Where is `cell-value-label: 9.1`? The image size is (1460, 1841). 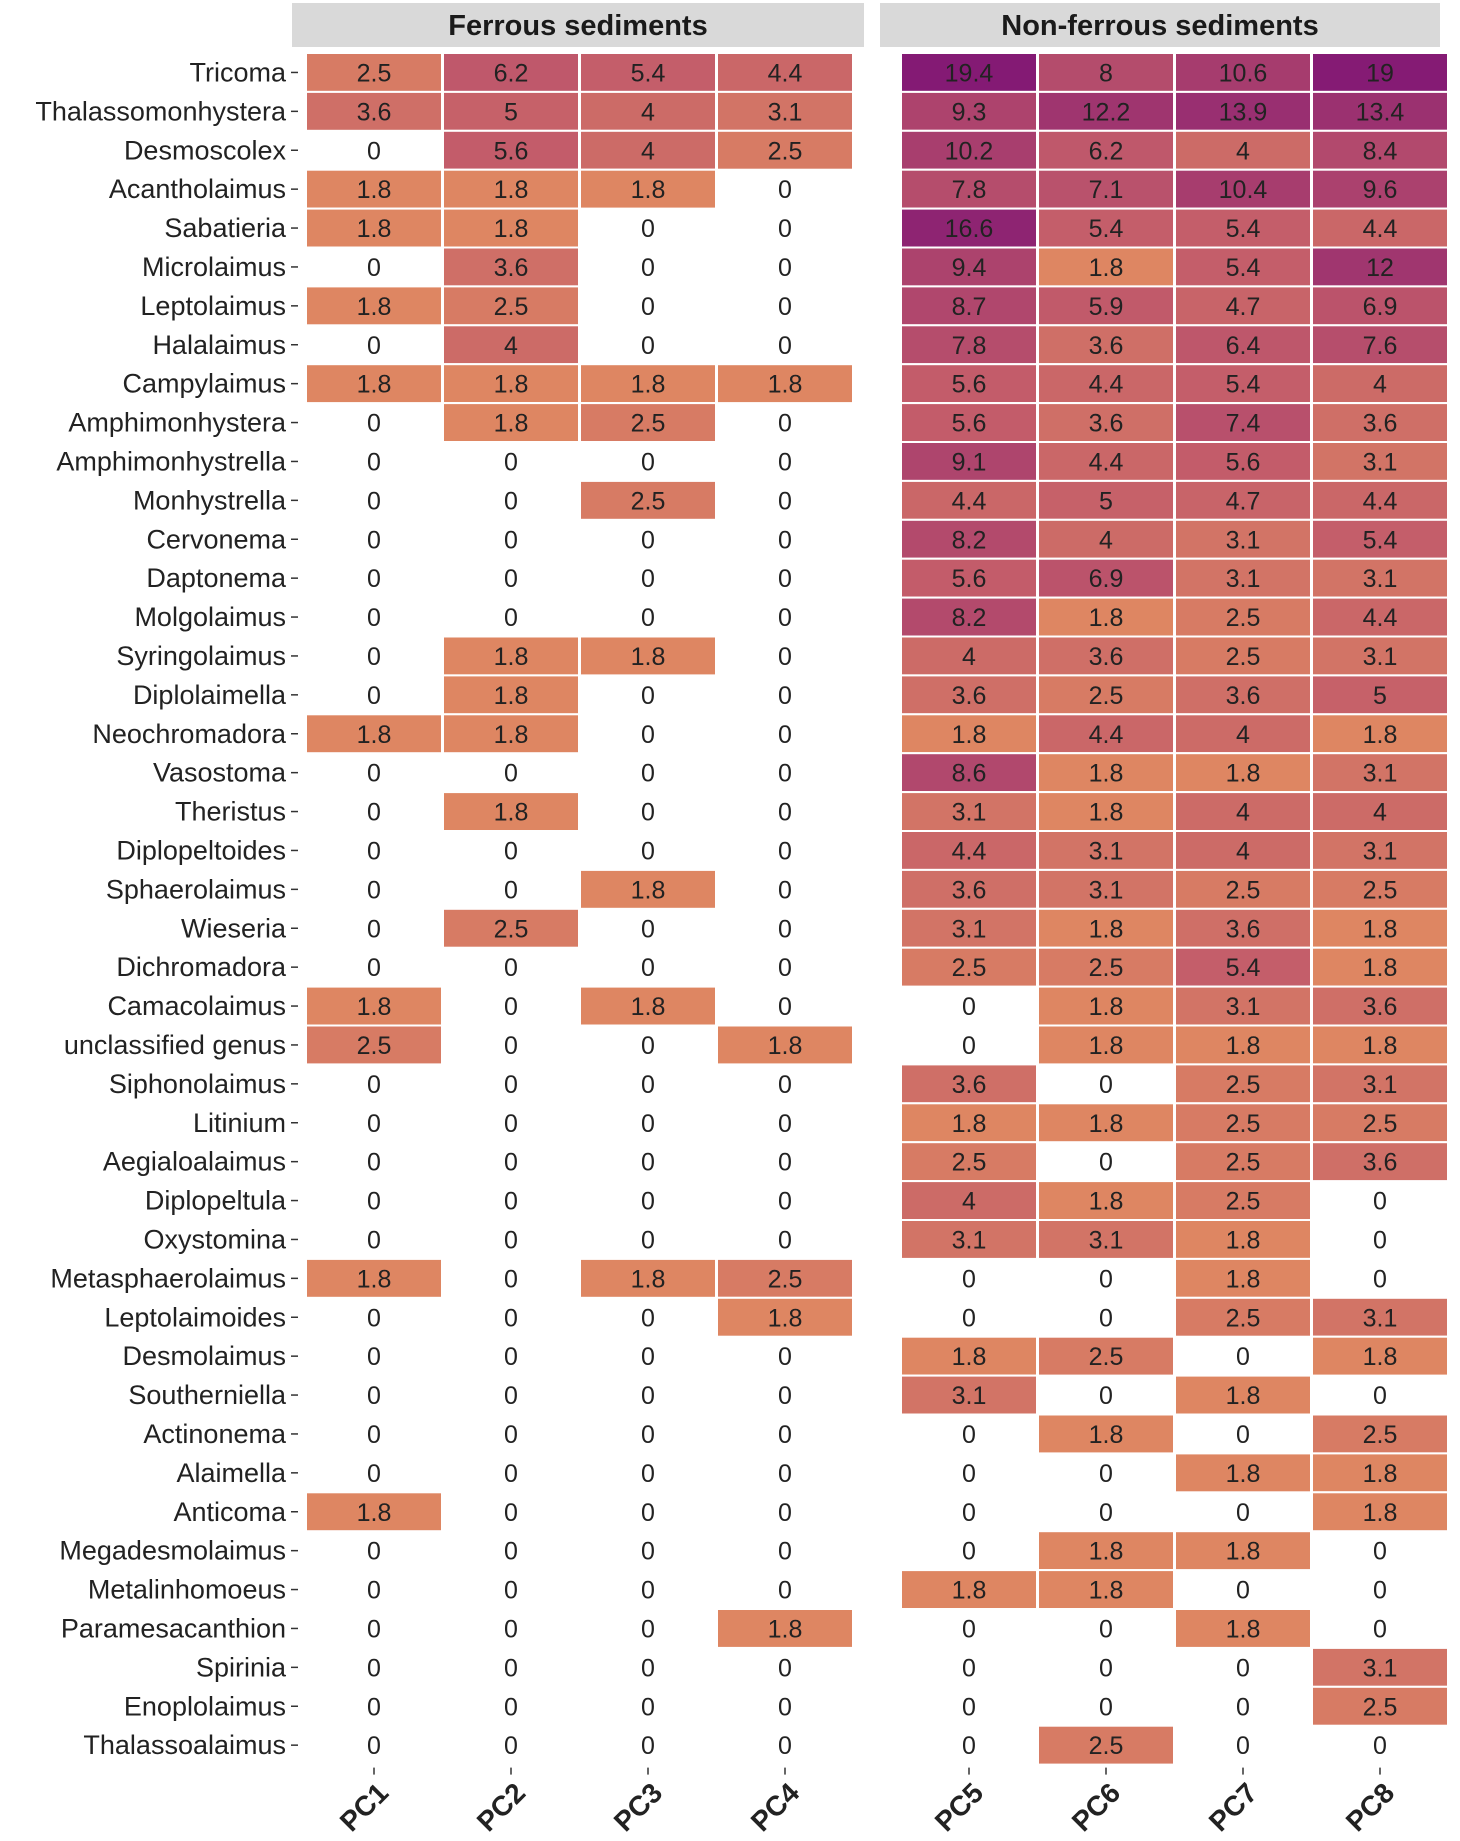
cell-value-label: 9.1 is located at coordinates (969, 462).